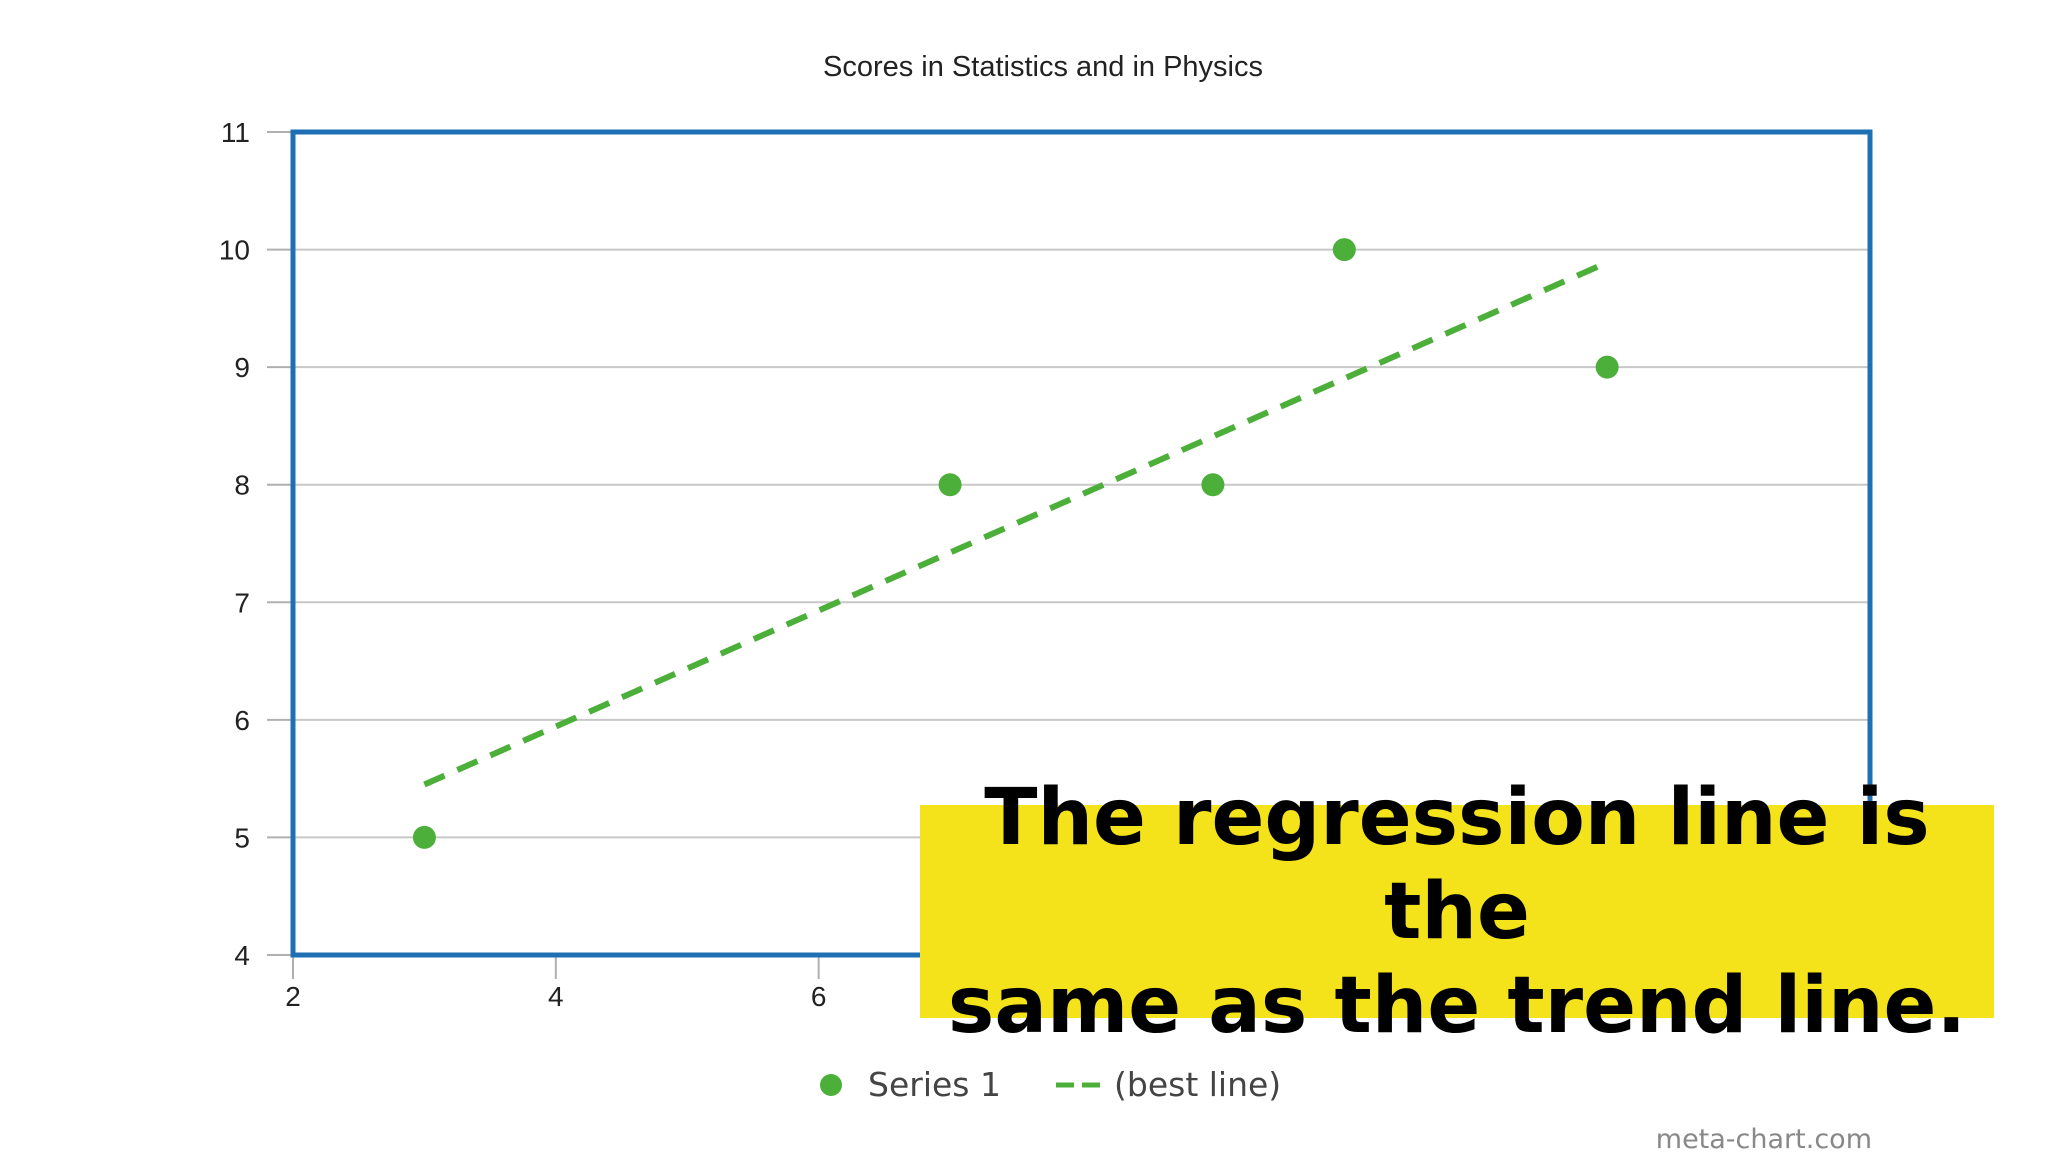  I want to click on x-tick-label: 2, so click(293, 996).